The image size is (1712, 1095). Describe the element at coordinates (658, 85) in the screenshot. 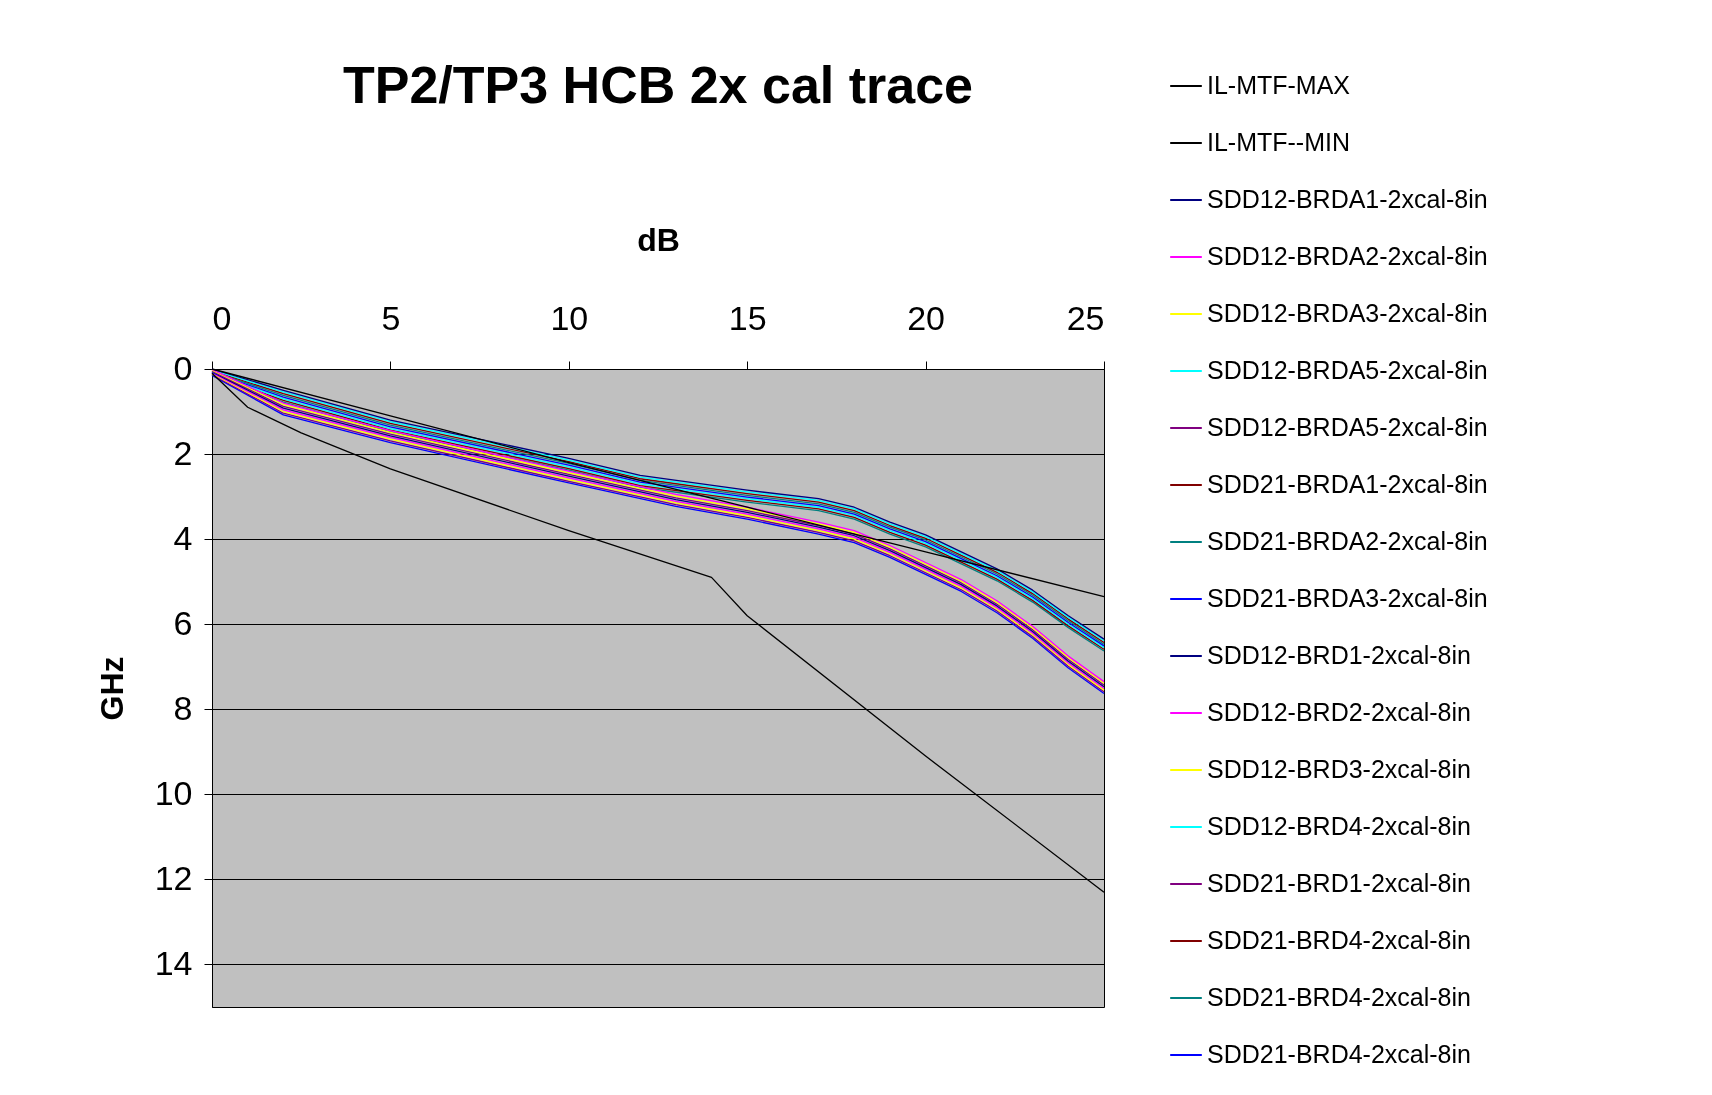

I see `chart-title: TP2/TP3 HCB 2x cal trace` at that location.